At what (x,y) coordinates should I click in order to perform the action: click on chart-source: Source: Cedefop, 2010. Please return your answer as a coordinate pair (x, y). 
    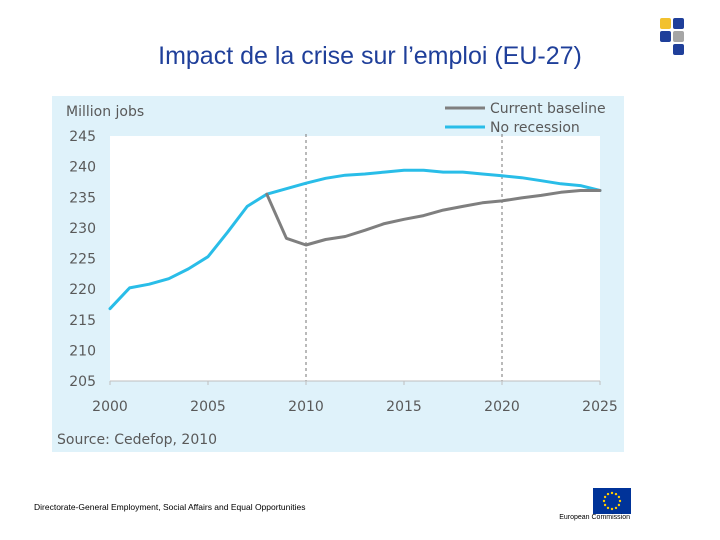
    Looking at the image, I should click on (137, 440).